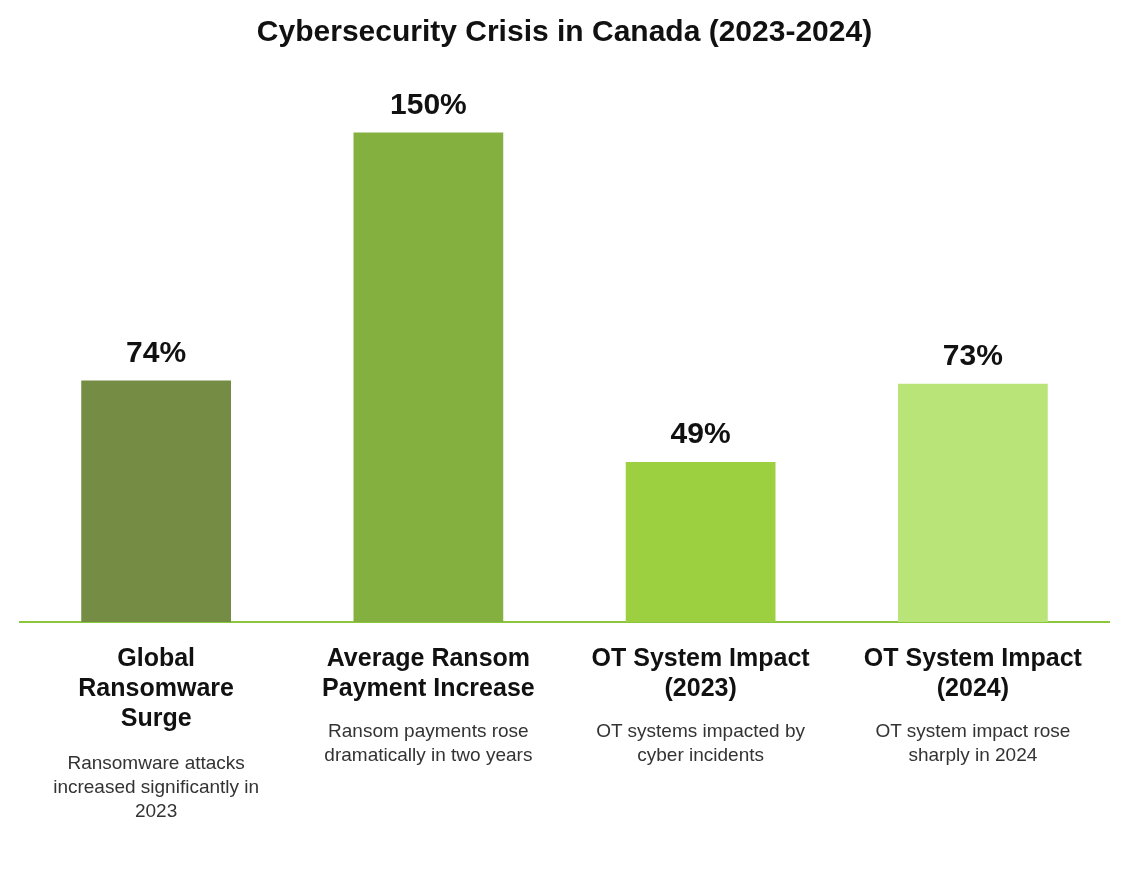  Describe the element at coordinates (701, 742) in the screenshot. I see `text: OT systems impacted by cyber incidents` at that location.